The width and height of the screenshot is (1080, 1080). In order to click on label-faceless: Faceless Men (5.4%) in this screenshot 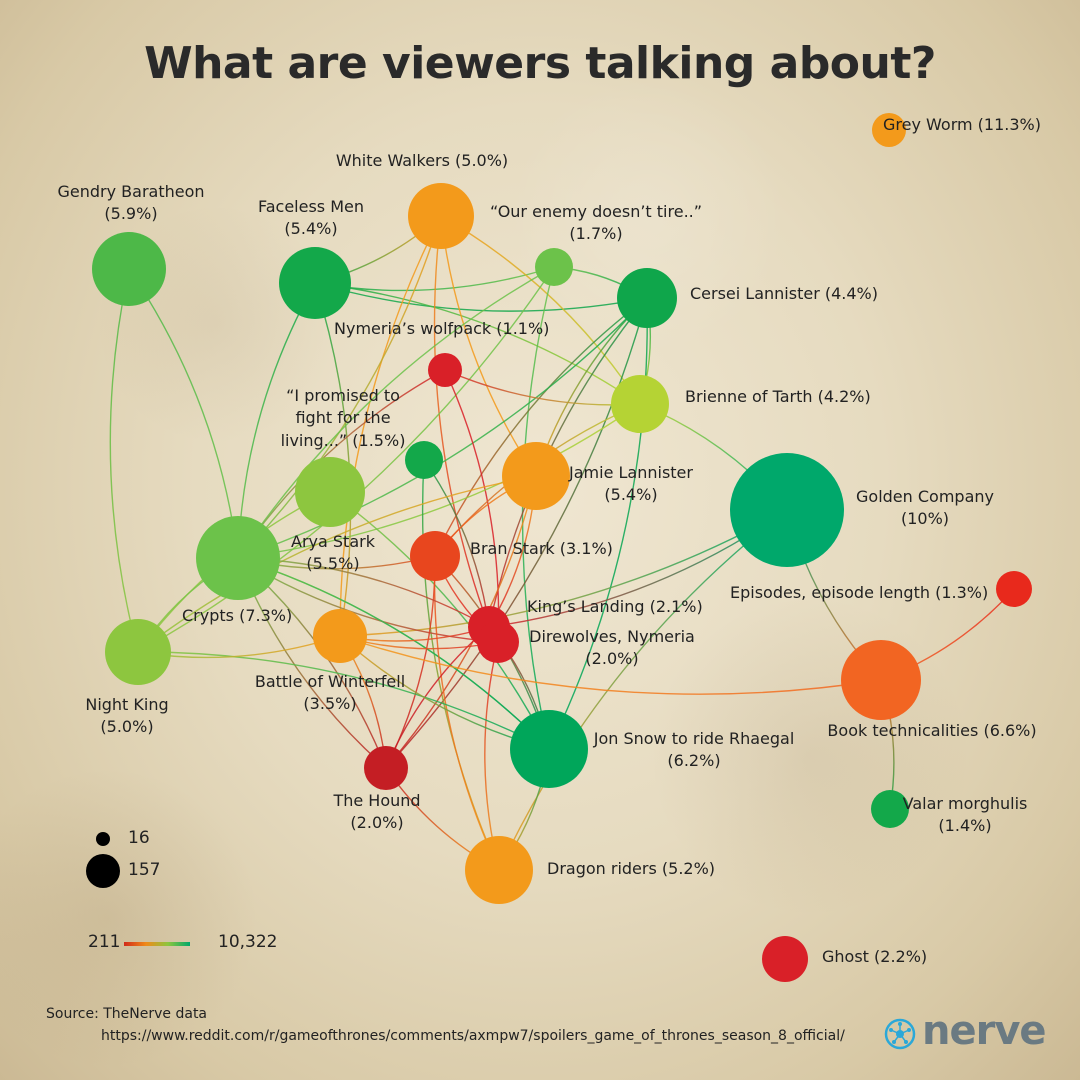, I will do `click(311, 218)`.